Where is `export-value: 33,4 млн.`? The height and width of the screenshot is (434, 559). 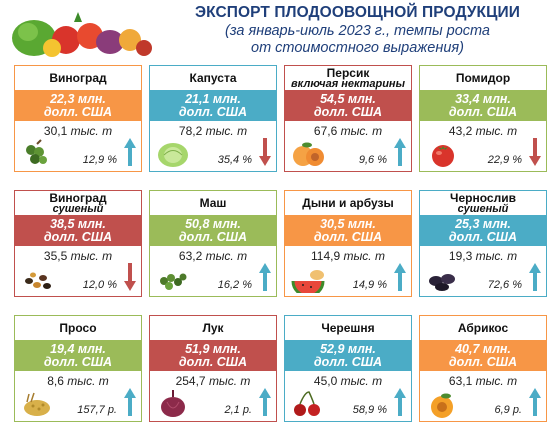 export-value: 33,4 млн. is located at coordinates (483, 98).